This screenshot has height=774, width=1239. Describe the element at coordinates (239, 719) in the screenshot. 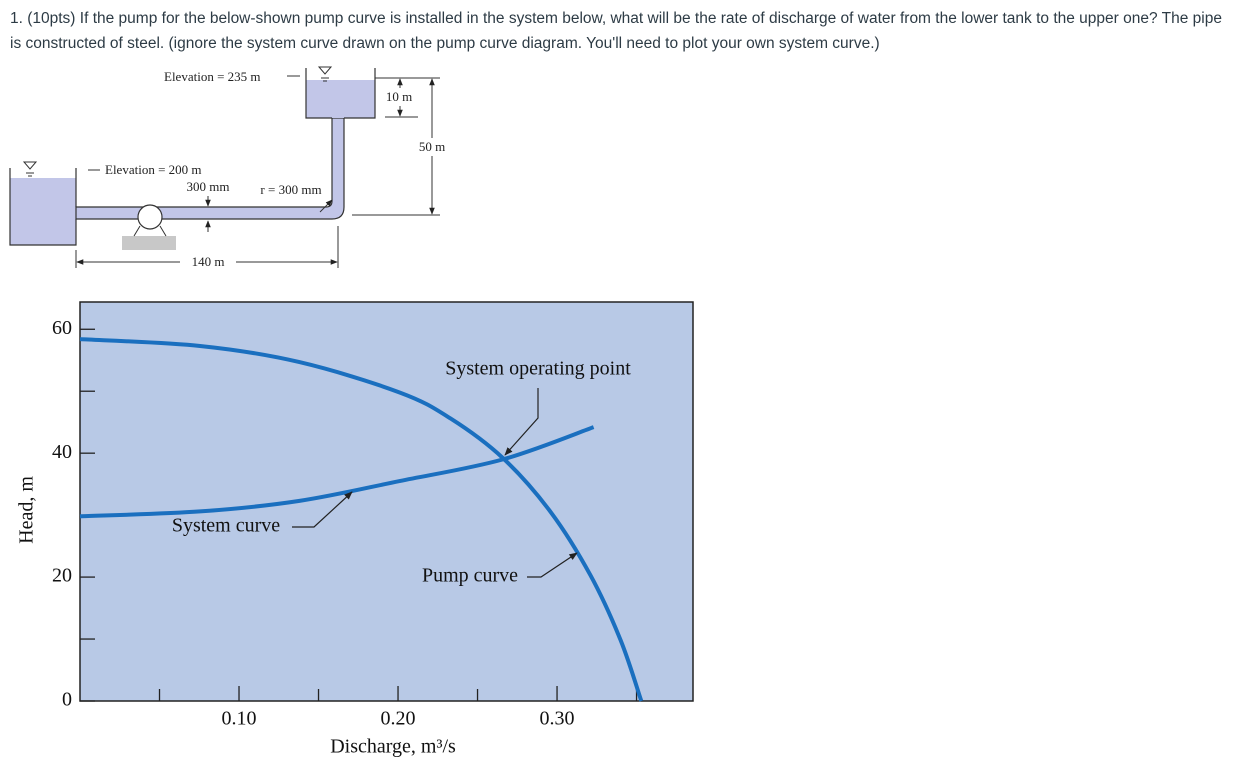

I see `x-tick-label: 0.10` at that location.